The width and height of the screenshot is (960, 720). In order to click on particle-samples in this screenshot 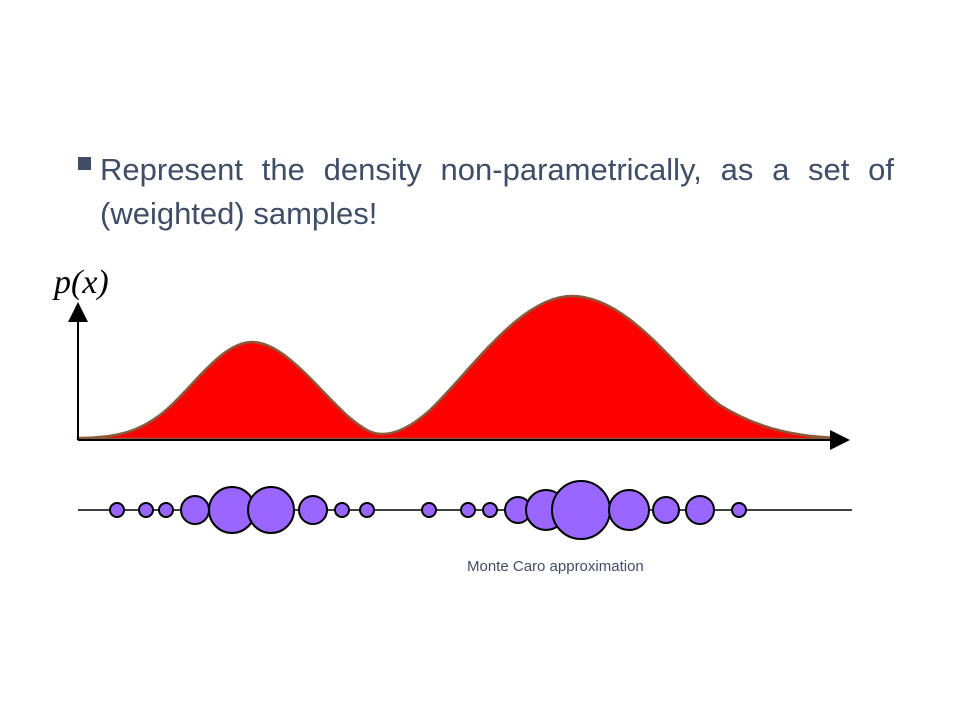, I will do `click(428, 510)`.